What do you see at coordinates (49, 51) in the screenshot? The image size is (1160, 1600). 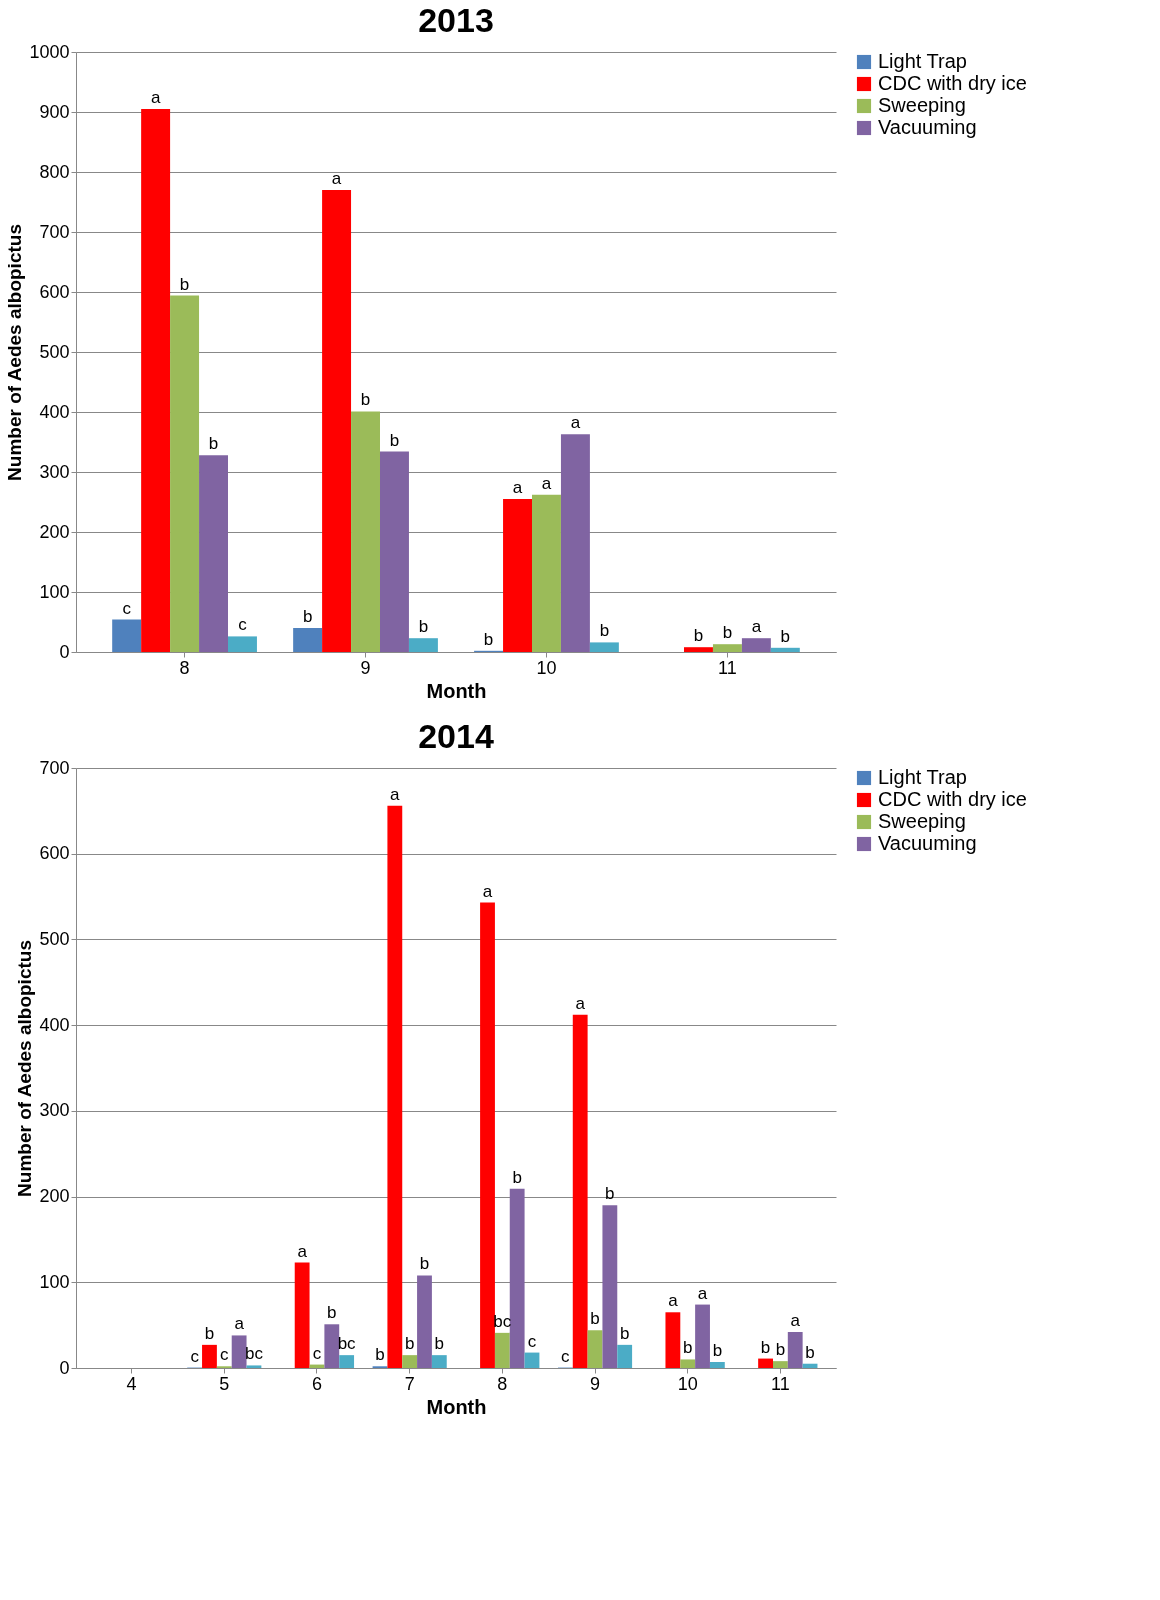 I see `y-tick-label: 1000` at bounding box center [49, 51].